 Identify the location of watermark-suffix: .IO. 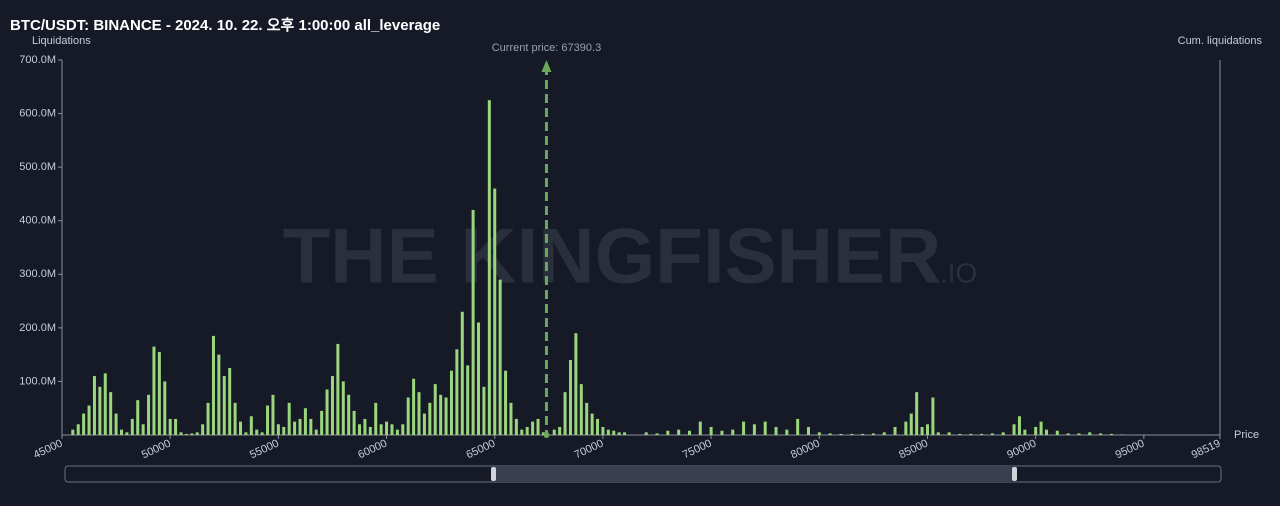
(958, 272).